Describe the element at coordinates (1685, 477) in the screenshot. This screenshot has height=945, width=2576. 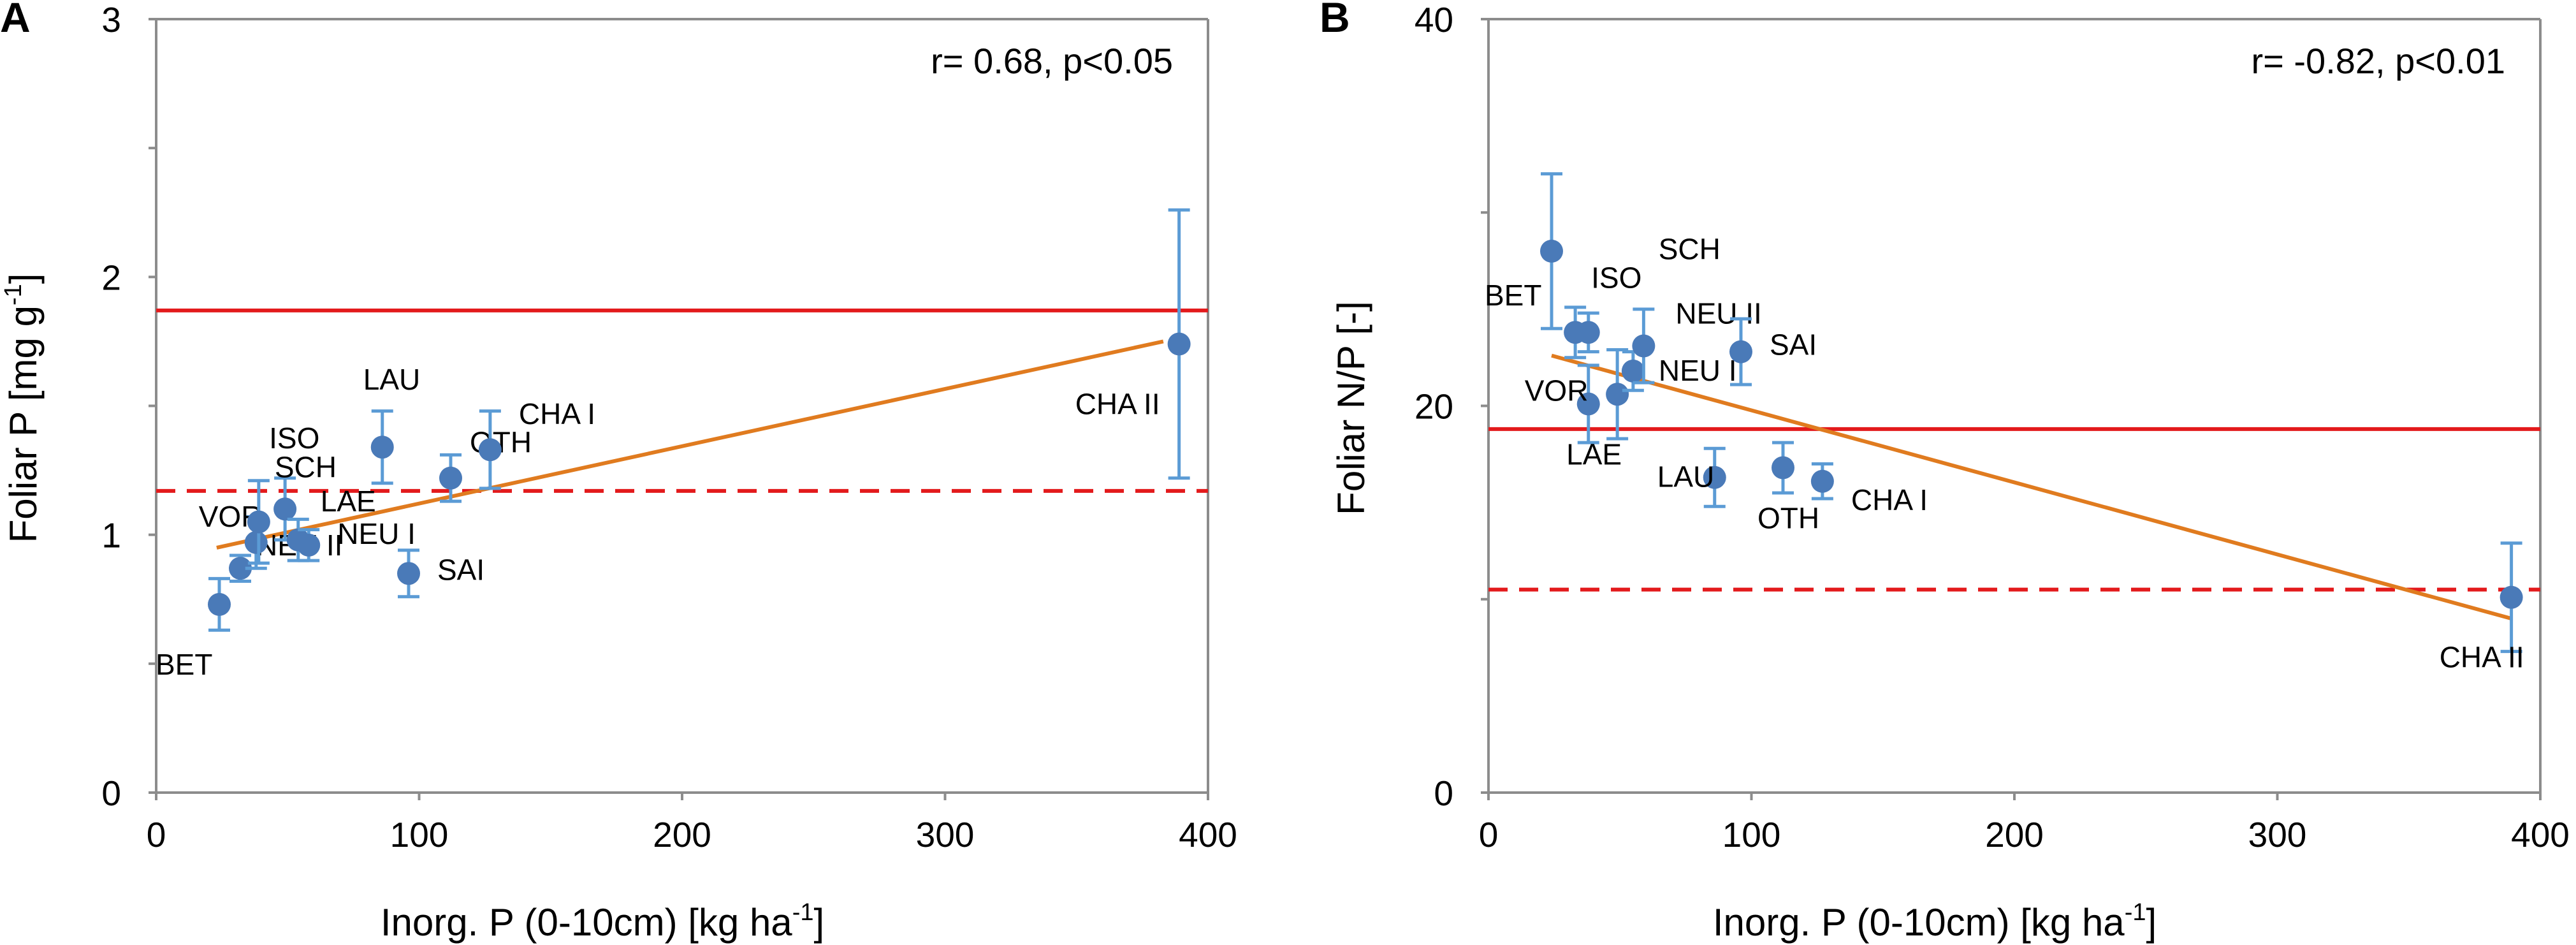
I see `panel-b-point-label-lau: LAU` at that location.